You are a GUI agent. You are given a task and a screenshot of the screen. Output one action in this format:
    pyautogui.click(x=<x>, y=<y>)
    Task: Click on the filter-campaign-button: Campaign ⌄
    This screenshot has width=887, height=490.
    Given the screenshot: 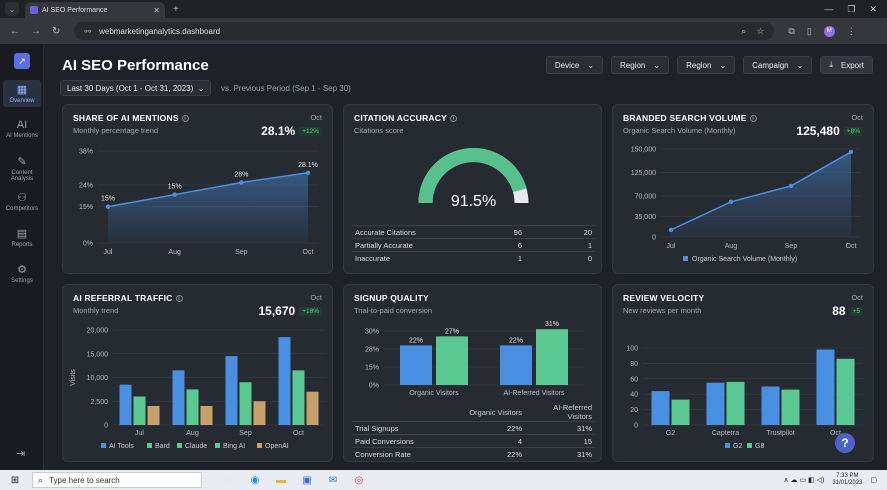 What is the action you would take?
    pyautogui.click(x=778, y=65)
    